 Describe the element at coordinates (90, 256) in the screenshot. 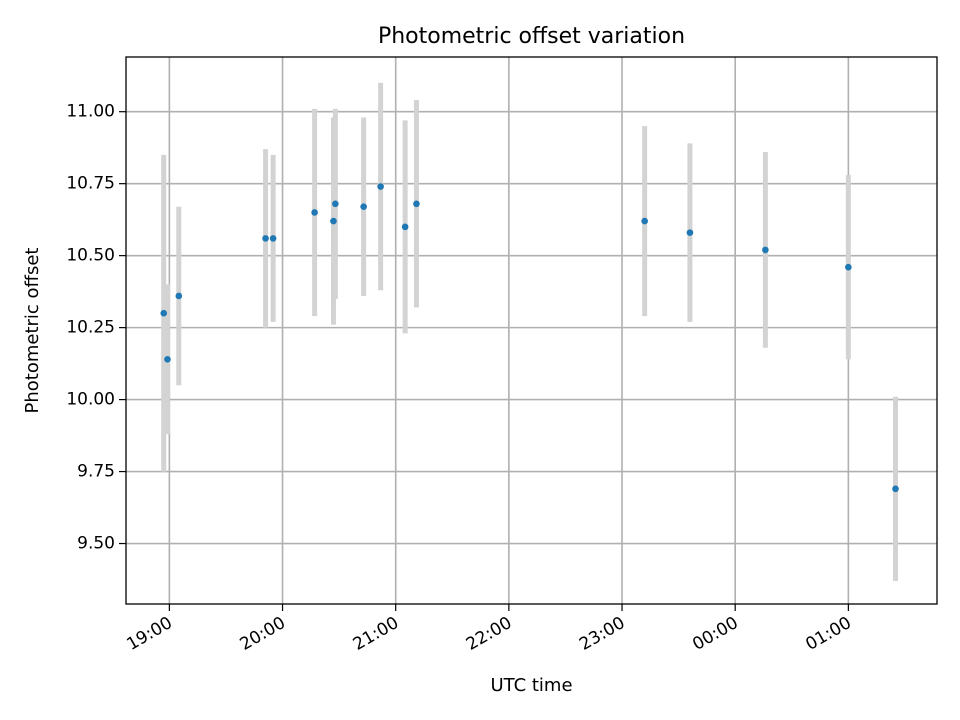

I see `y-tick-label: 10.50` at that location.